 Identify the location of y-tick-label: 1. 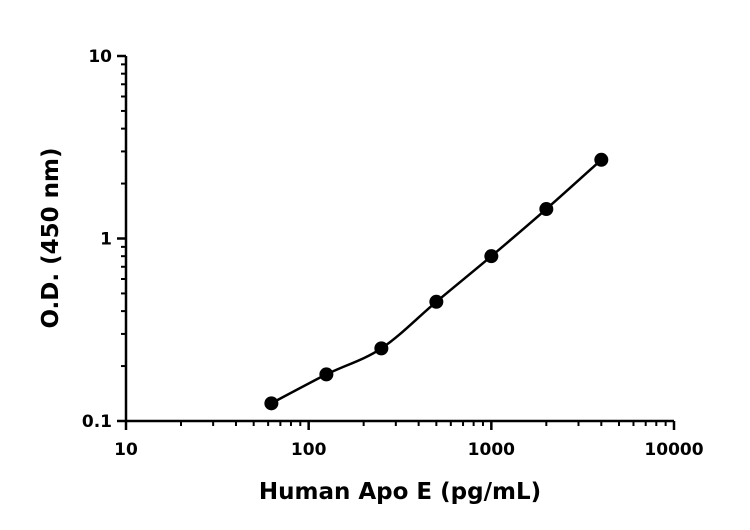
(106, 240).